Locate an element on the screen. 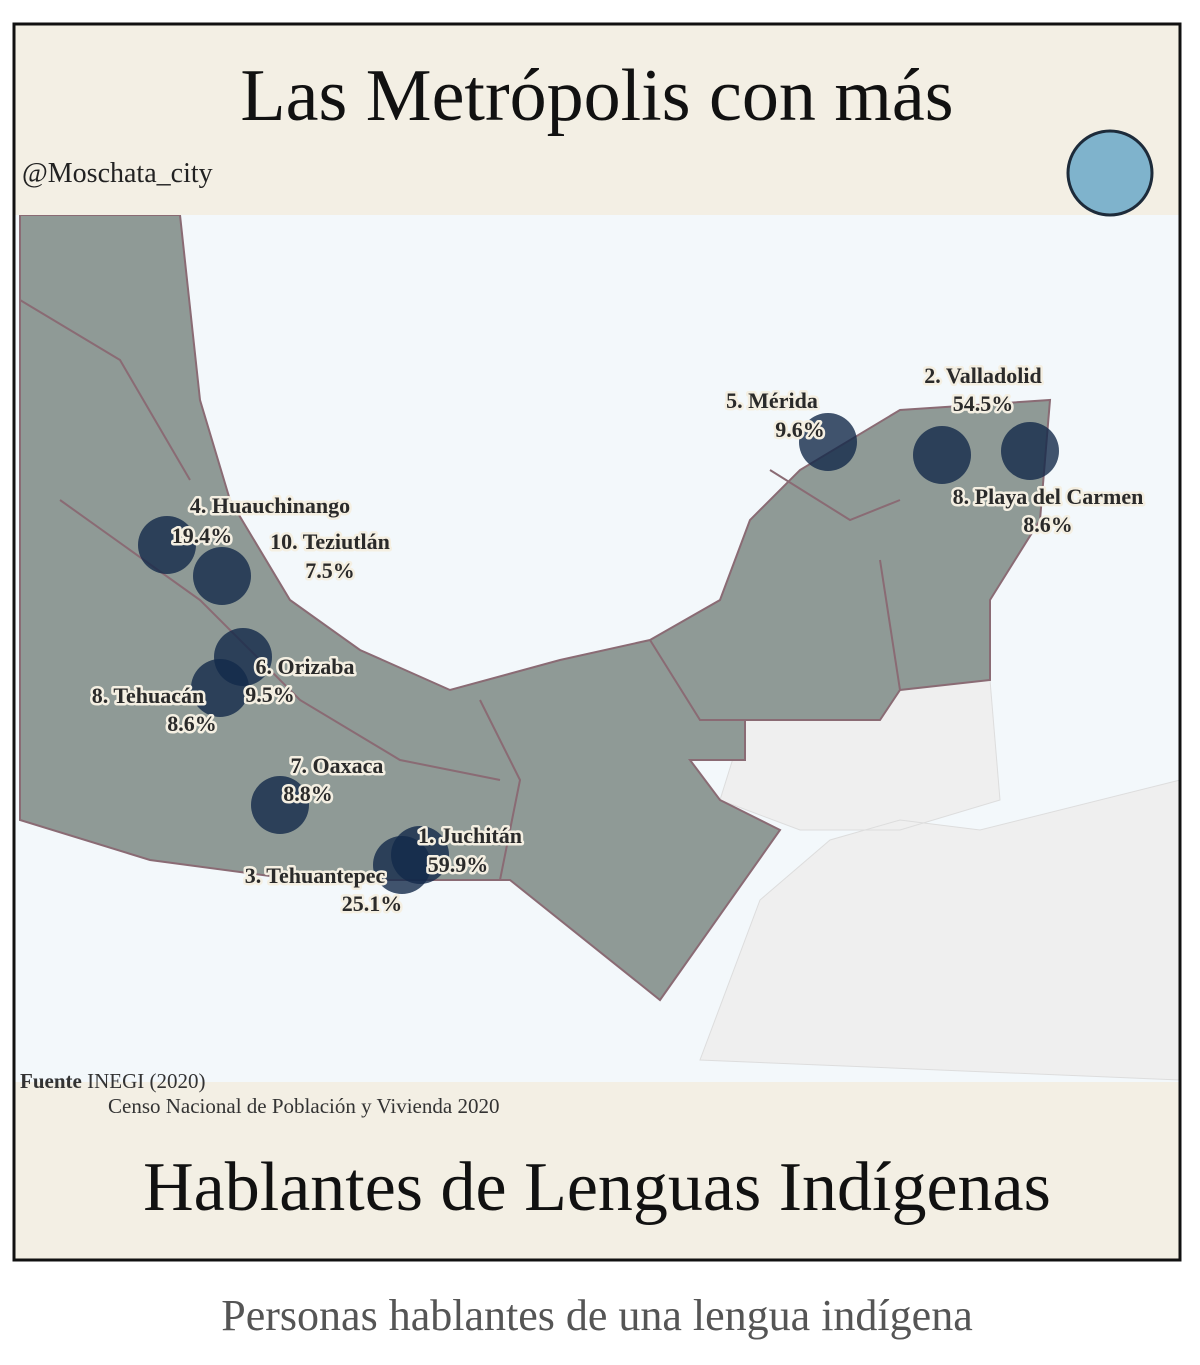 The image size is (1200, 1365). handle: @Moschata_city is located at coordinates (117, 173).